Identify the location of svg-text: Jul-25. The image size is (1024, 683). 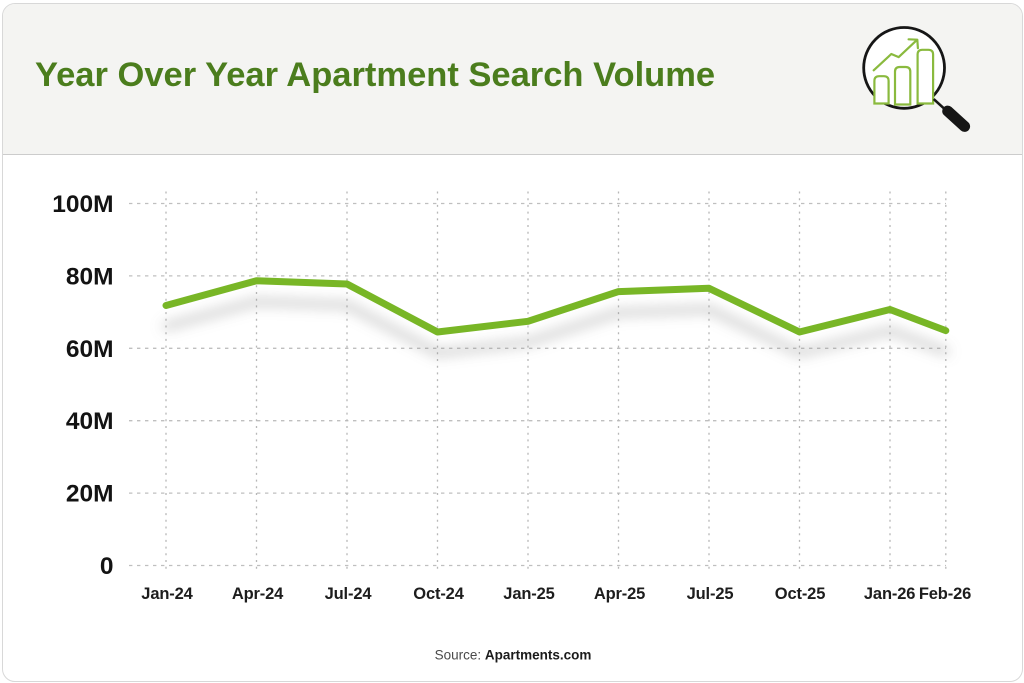
(710, 594).